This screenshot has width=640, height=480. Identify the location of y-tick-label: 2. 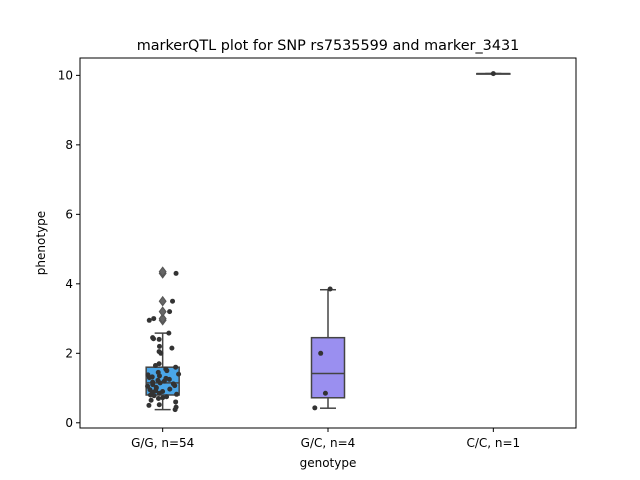
(69, 353).